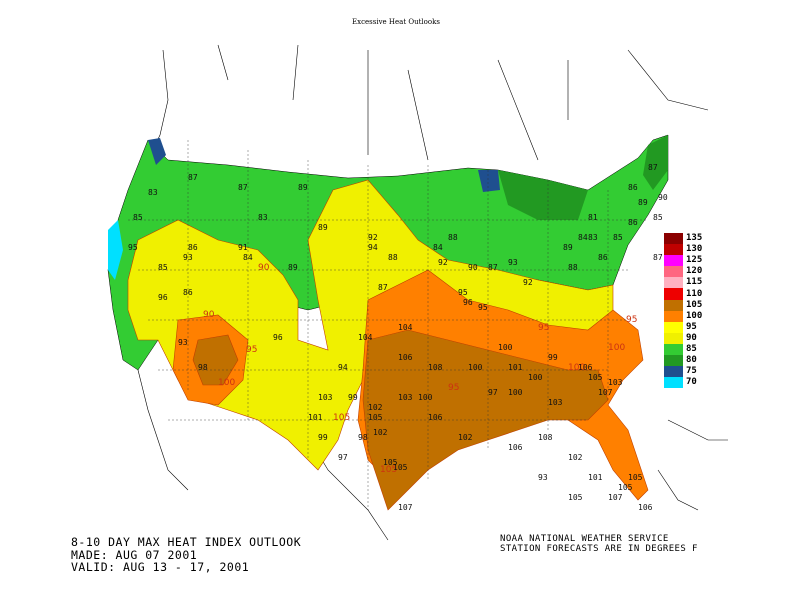 This screenshot has height=612, width=792. Describe the element at coordinates (343, 367) in the screenshot. I see `station-value: 94` at that location.